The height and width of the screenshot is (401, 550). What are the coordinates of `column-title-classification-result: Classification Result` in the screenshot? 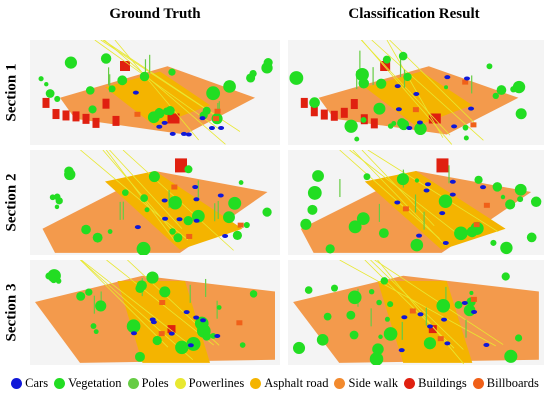 It's located at (414, 14).